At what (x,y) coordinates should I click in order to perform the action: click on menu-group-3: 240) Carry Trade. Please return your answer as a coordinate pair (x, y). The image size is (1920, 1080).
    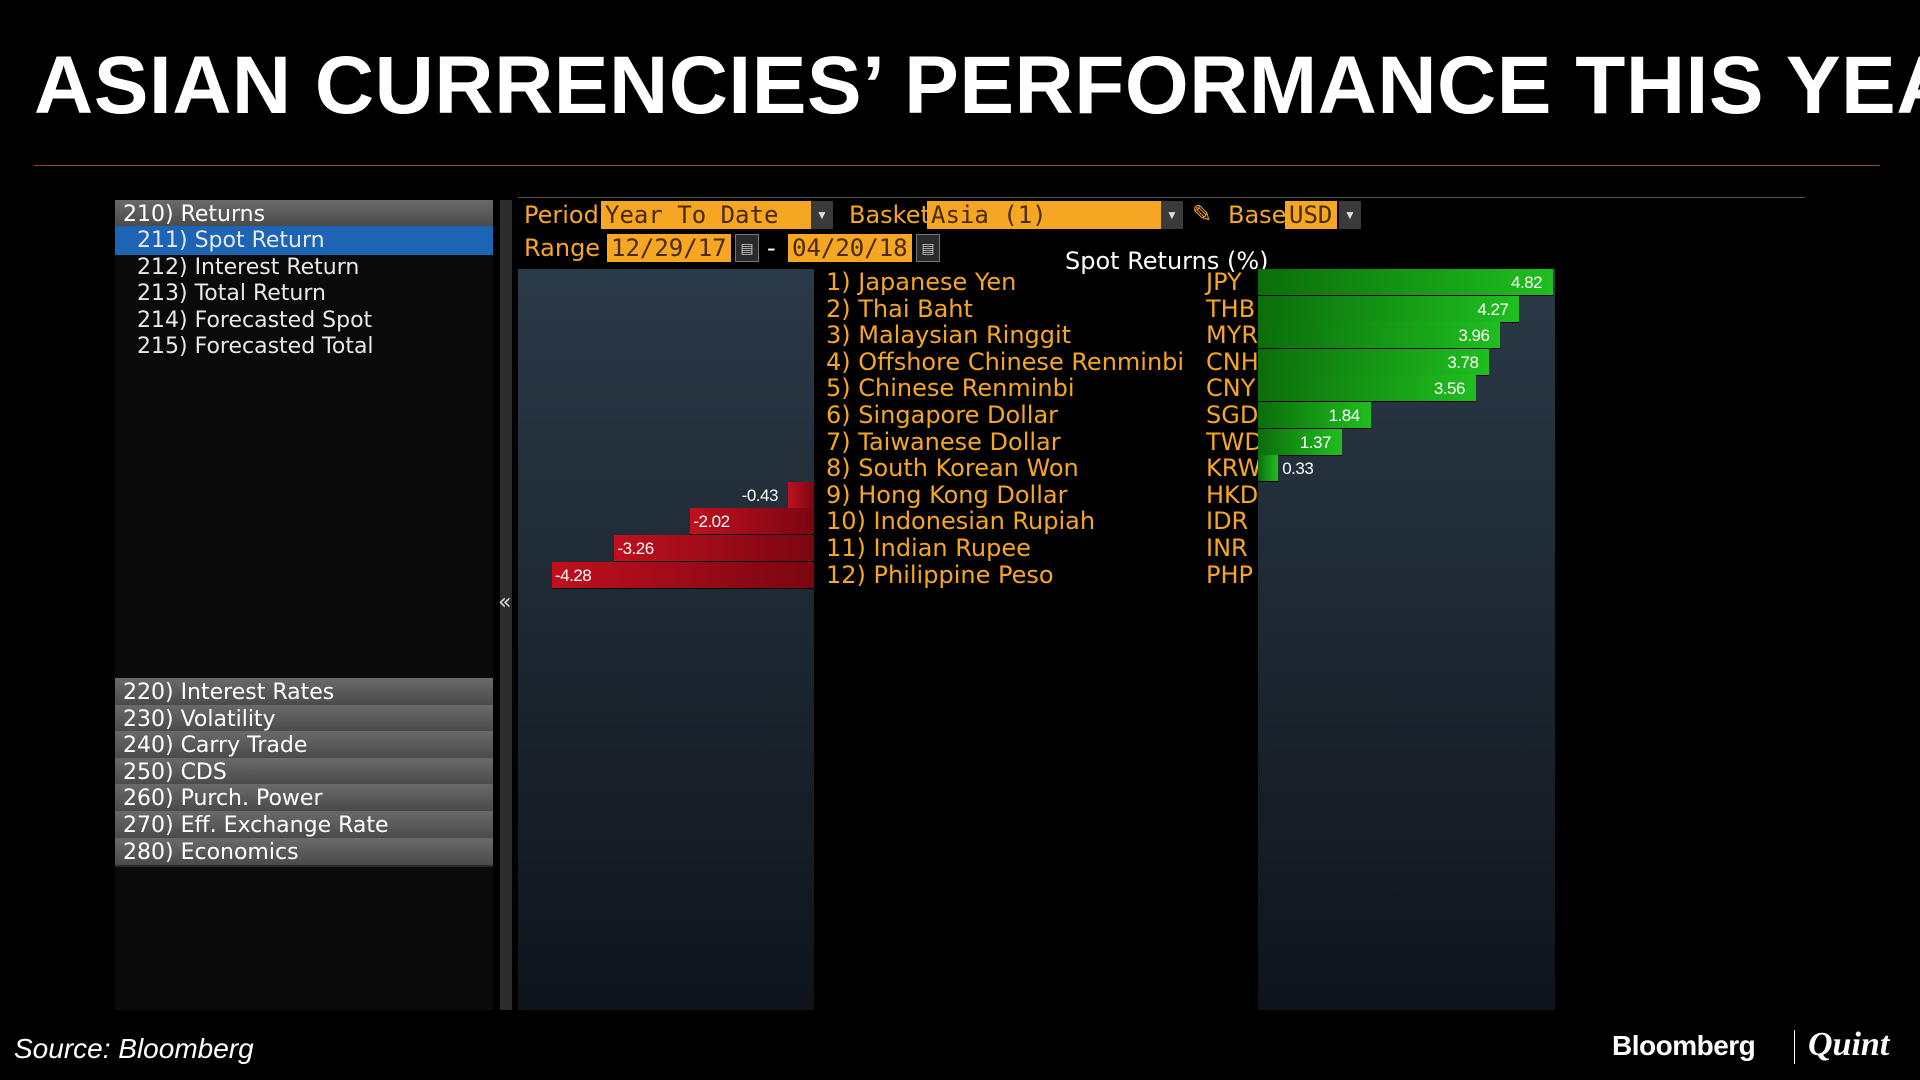
    Looking at the image, I should click on (304, 746).